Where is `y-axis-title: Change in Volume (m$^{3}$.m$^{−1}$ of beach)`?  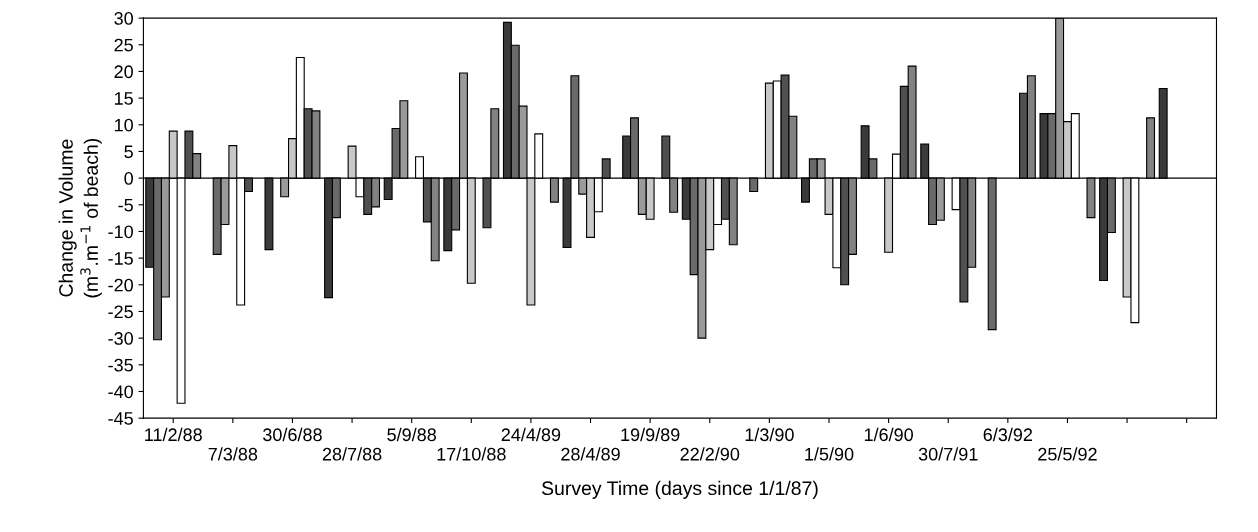
y-axis-title: Change in Volume (m$^{3}$.m$^{−1}$ of beach) is located at coordinates (80, 218).